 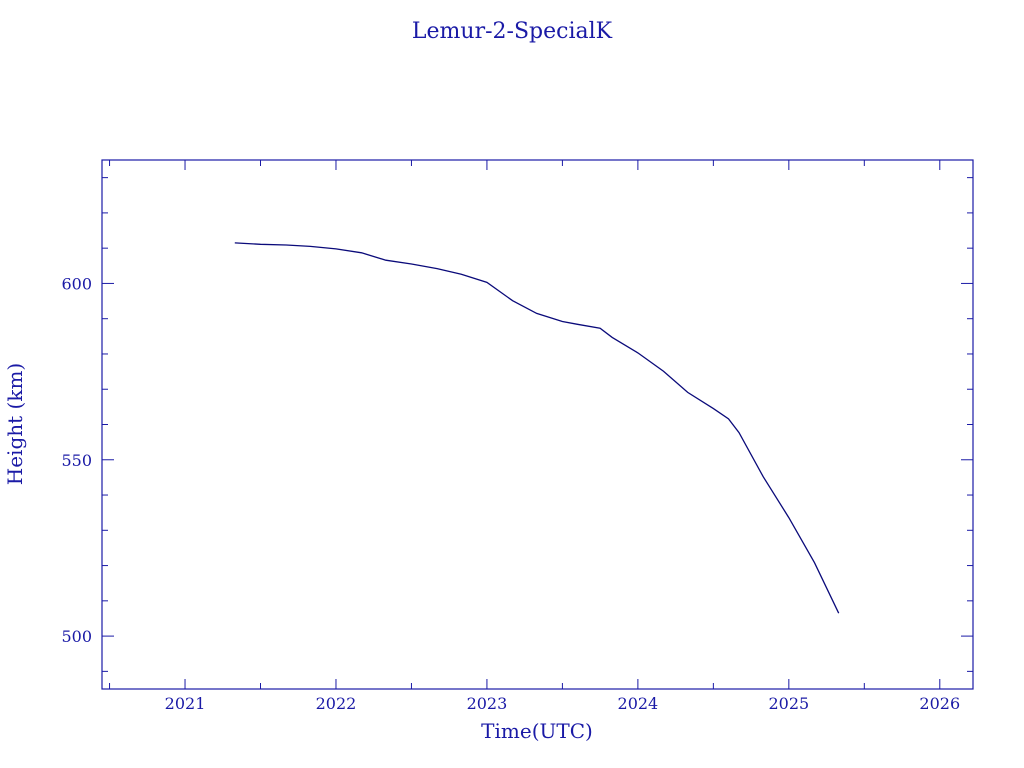 What do you see at coordinates (15, 424) in the screenshot?
I see `y-axis-label: Height (km)` at bounding box center [15, 424].